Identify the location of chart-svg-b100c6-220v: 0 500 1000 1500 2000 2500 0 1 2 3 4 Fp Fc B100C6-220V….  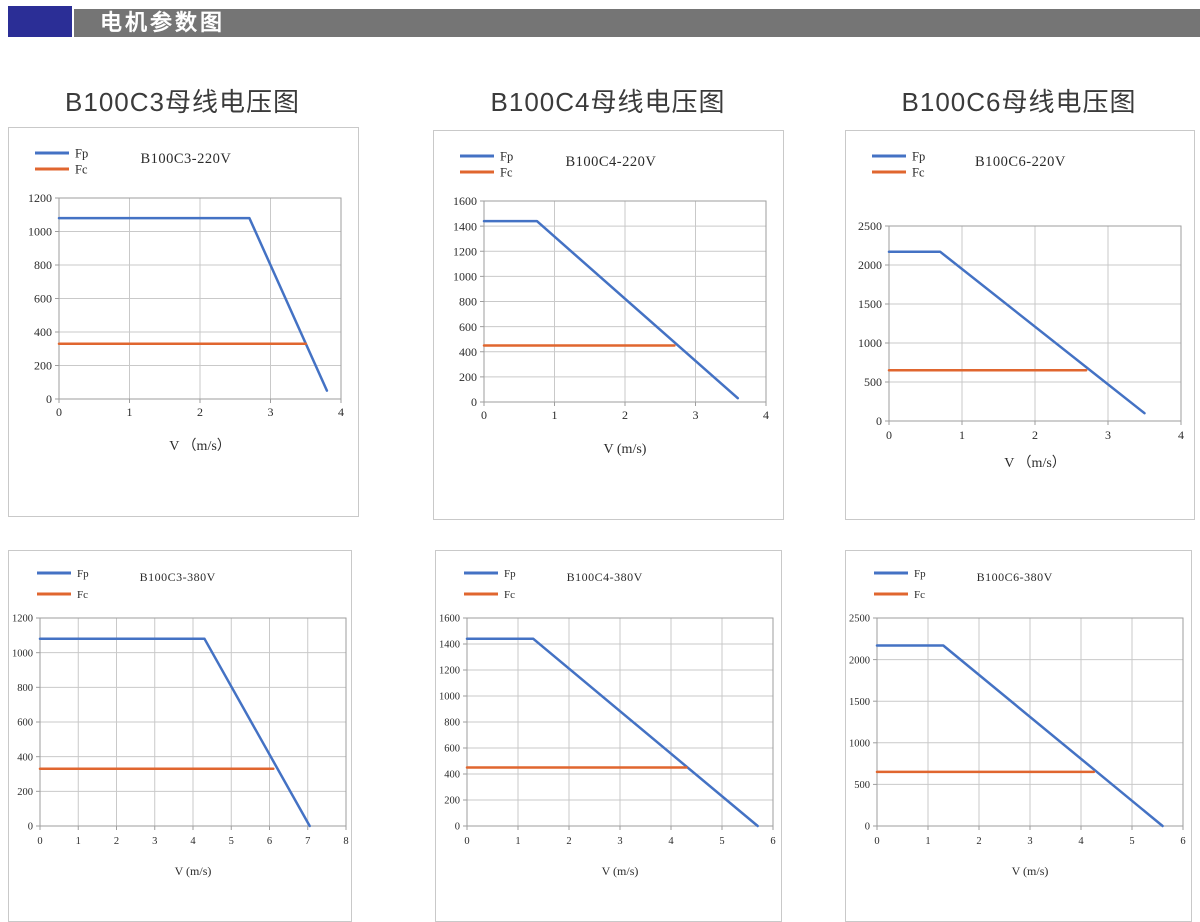
(1021, 310).